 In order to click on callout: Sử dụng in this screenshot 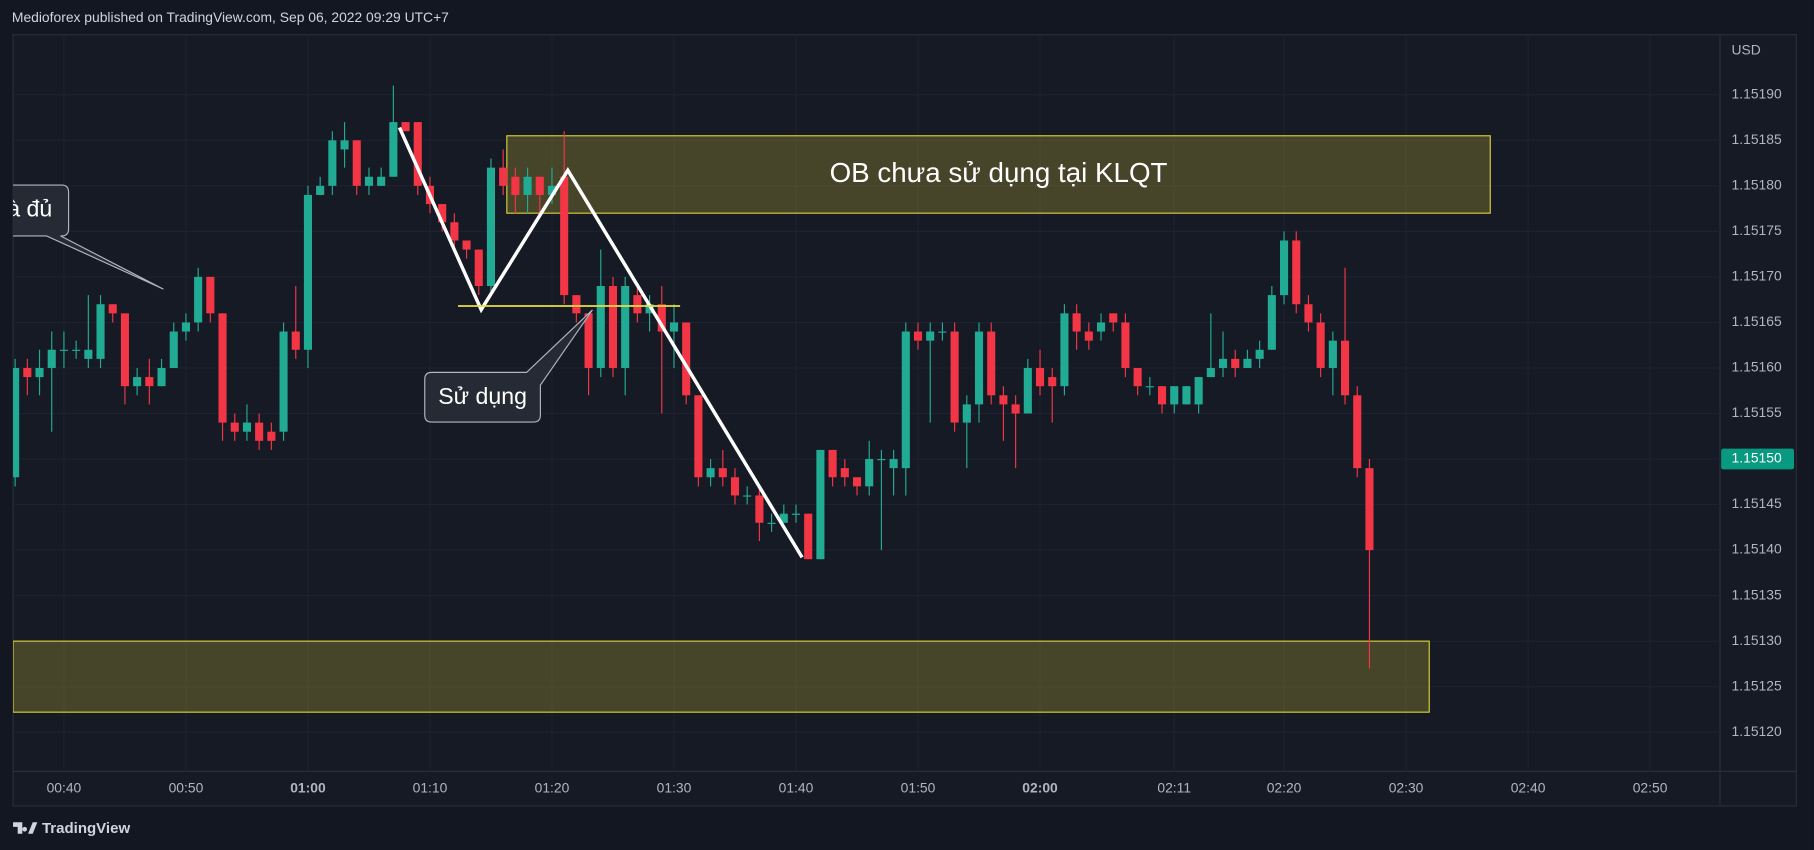, I will do `click(508, 366)`.